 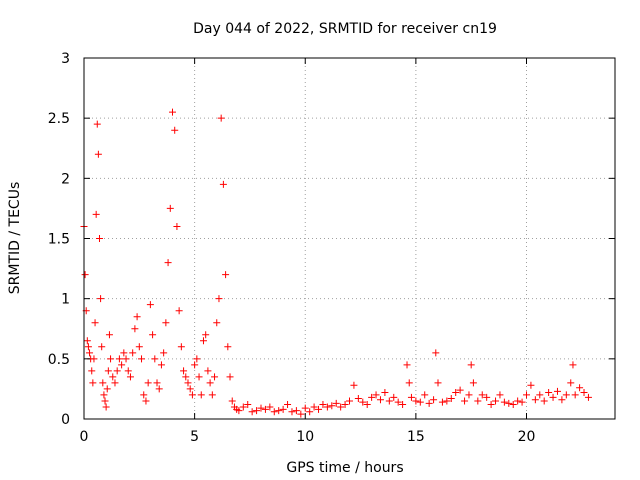 What do you see at coordinates (194, 437) in the screenshot?
I see `x-tick-label: 5` at bounding box center [194, 437].